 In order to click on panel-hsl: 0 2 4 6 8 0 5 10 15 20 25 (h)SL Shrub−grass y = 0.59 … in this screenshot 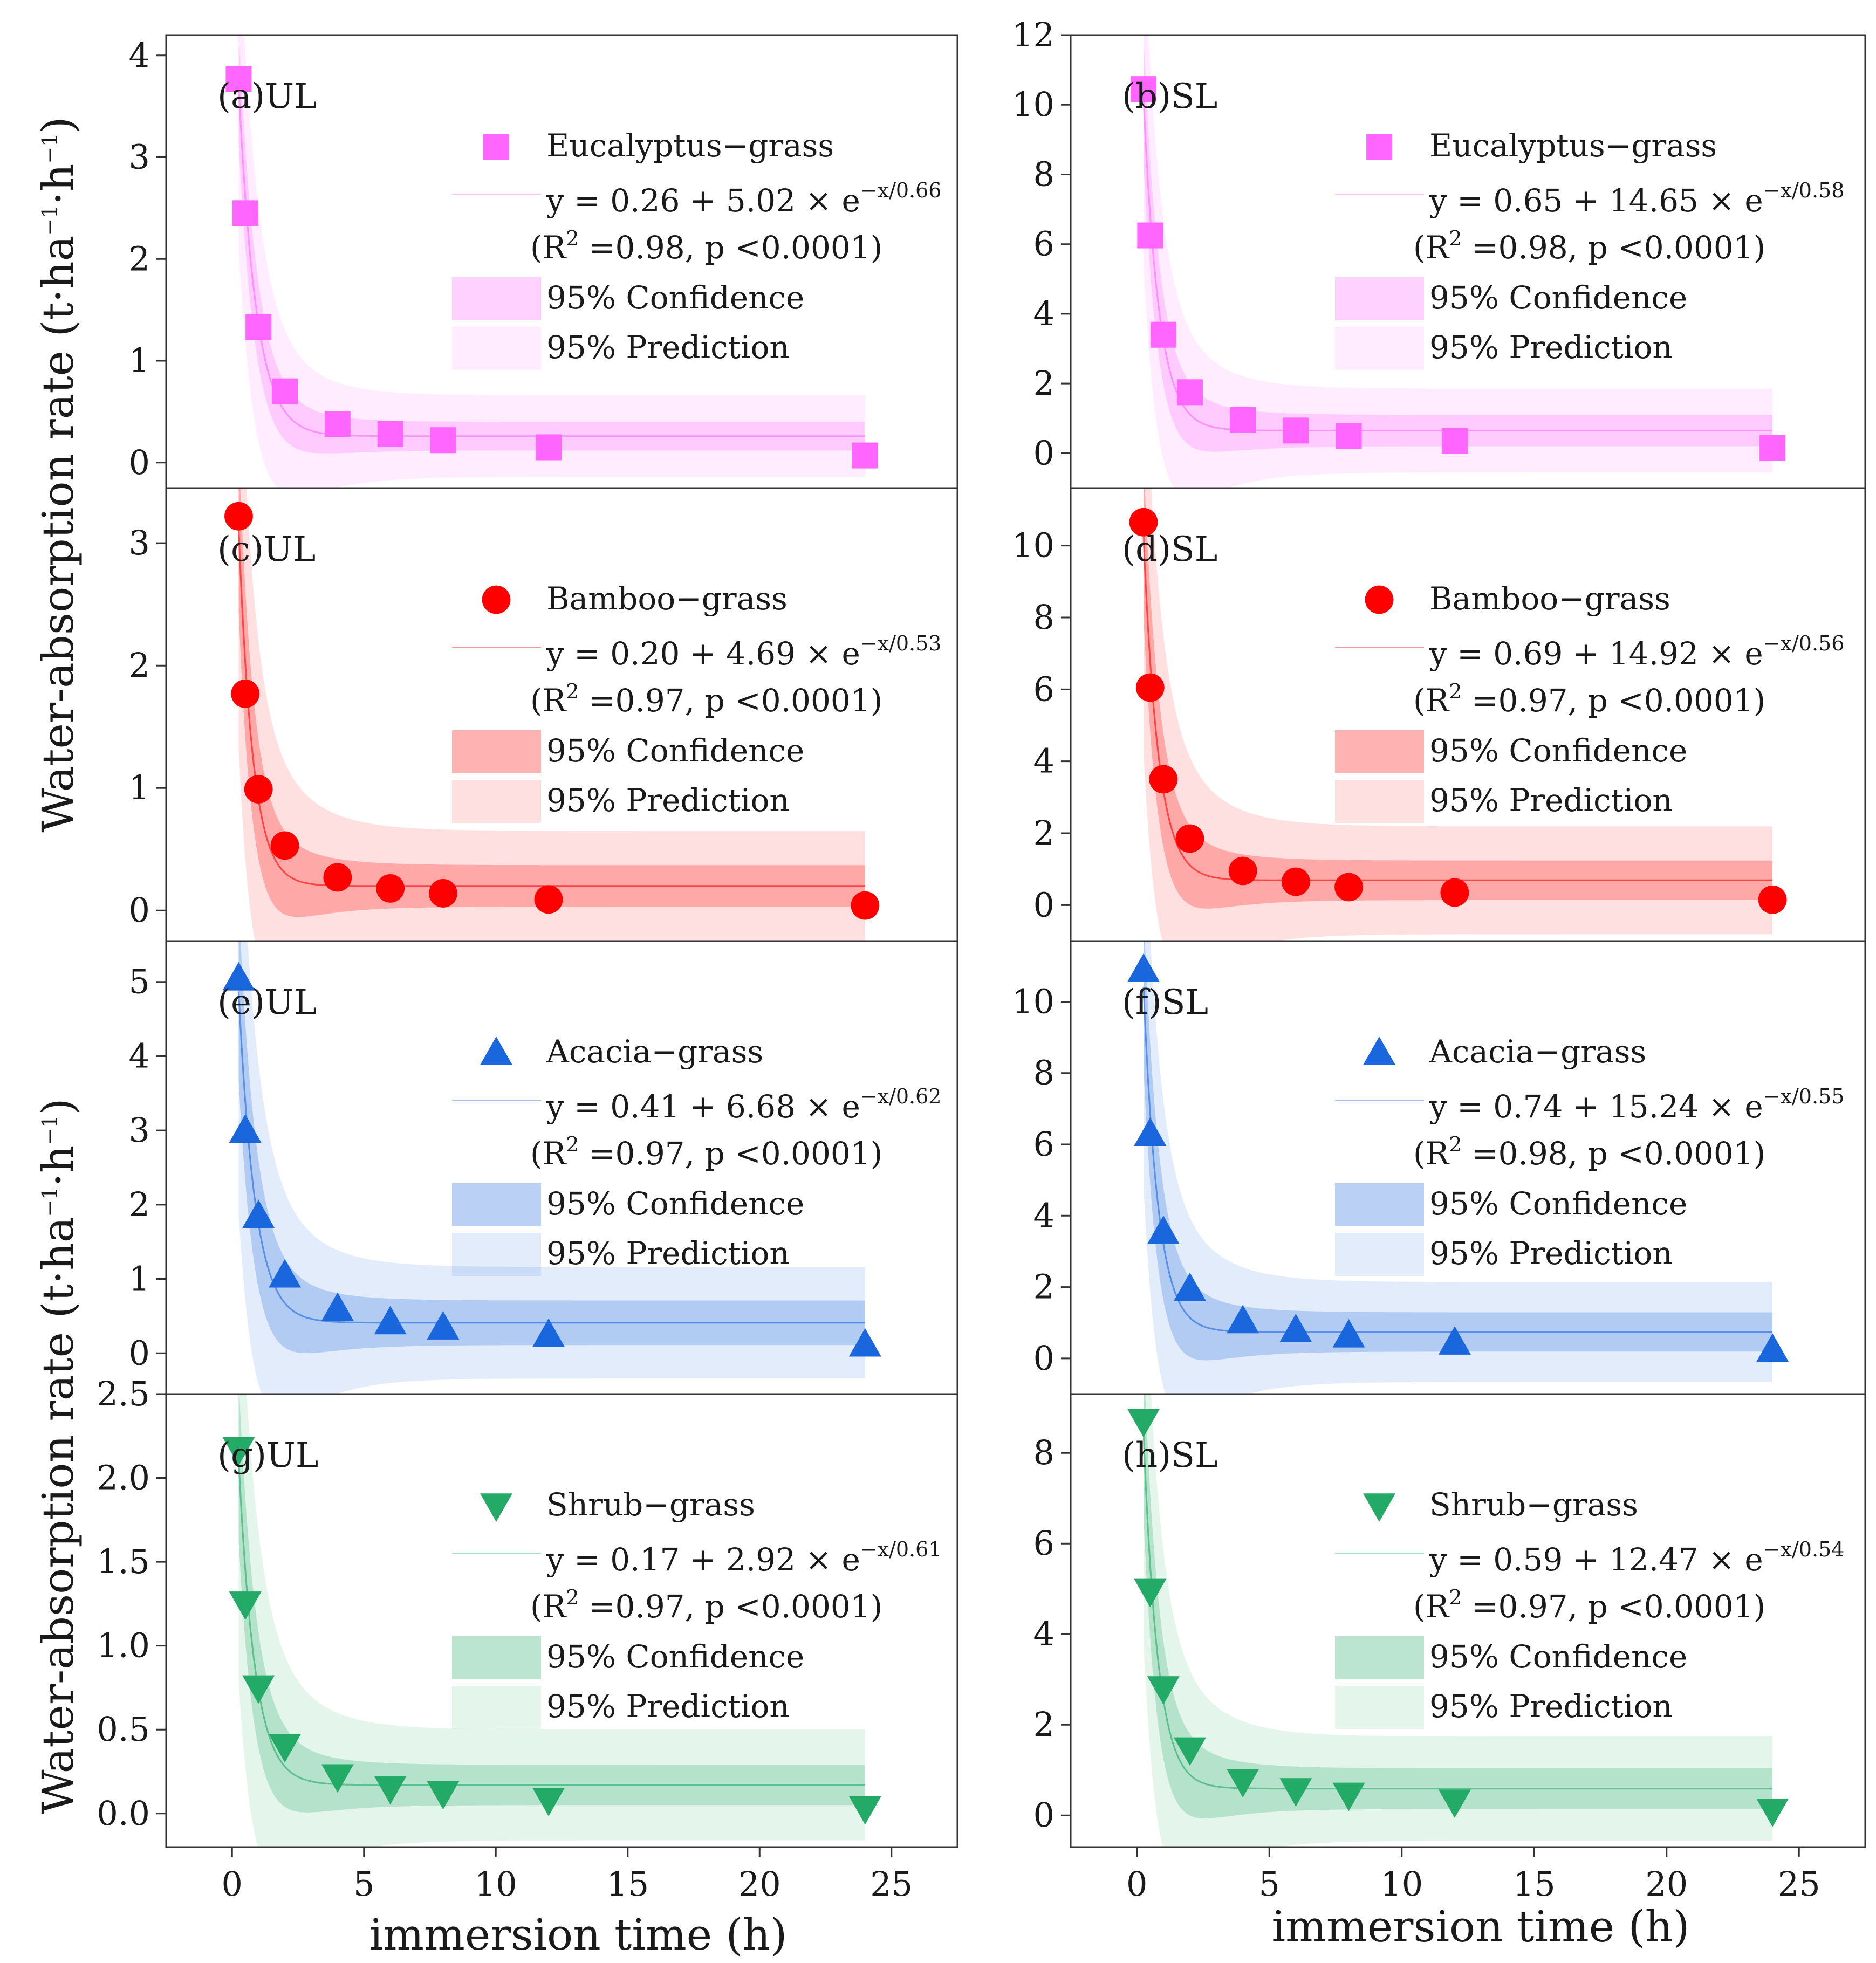, I will do `click(1449, 1648)`.